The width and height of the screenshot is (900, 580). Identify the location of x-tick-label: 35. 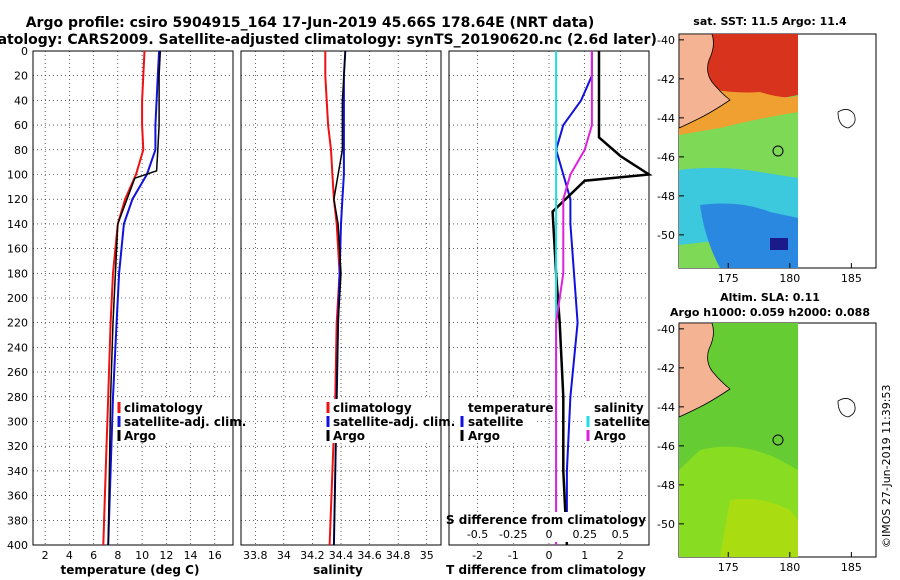
(427, 555).